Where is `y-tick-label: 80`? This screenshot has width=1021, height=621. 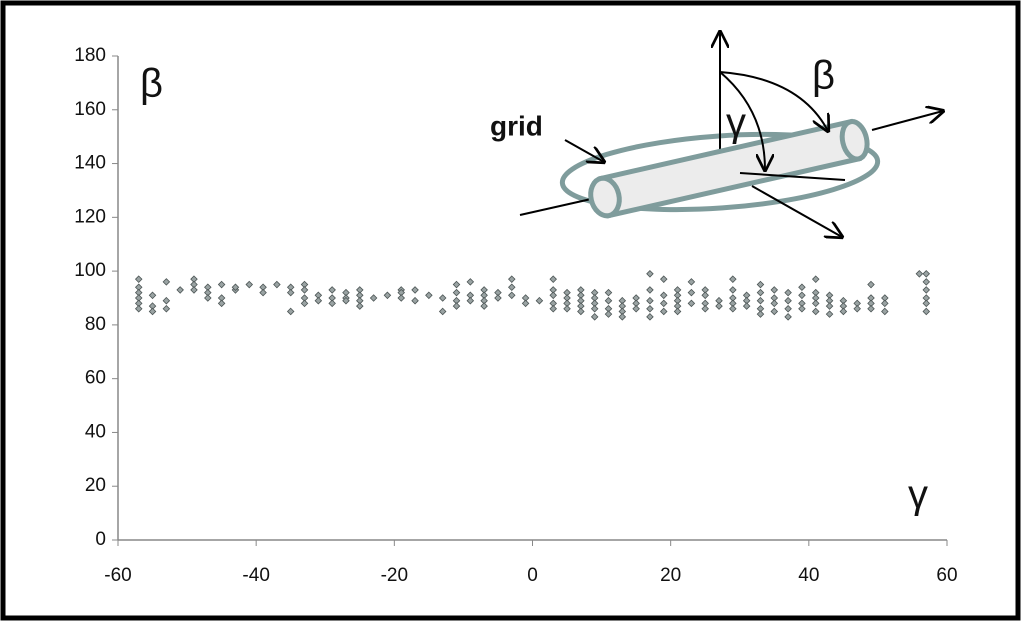
y-tick-label: 80 is located at coordinates (95, 324).